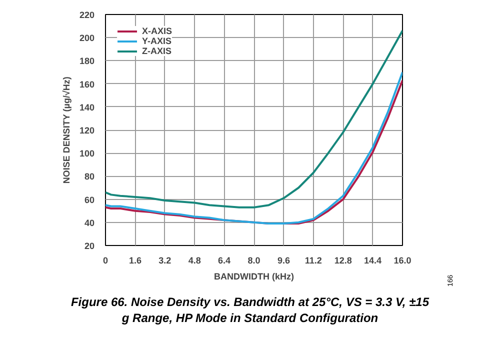 Image resolution: width=500 pixels, height=350 pixels. Describe the element at coordinates (87, 15) in the screenshot. I see `y-tick-label: 220` at that location.